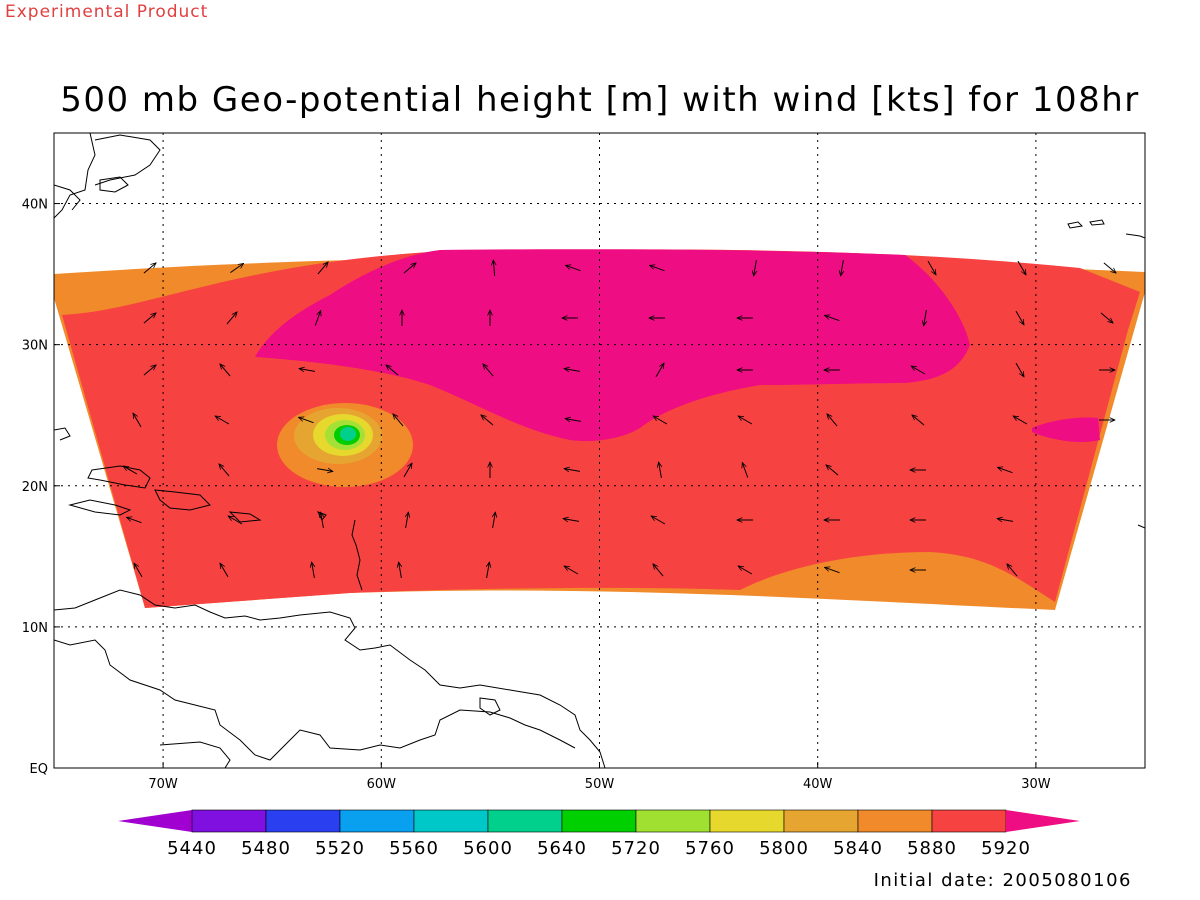  What do you see at coordinates (107, 12) in the screenshot?
I see `experimental-product-label: Experimental Product` at bounding box center [107, 12].